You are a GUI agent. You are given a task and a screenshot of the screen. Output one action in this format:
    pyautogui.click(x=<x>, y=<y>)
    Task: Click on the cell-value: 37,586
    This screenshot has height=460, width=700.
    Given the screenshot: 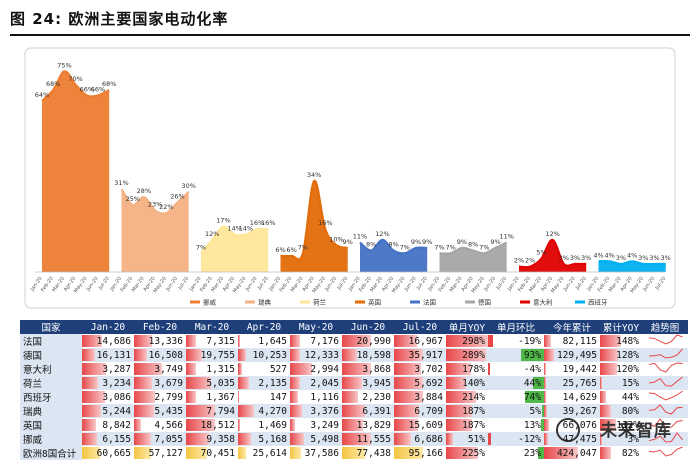 What is the action you would take?
    pyautogui.click(x=321, y=453)
    